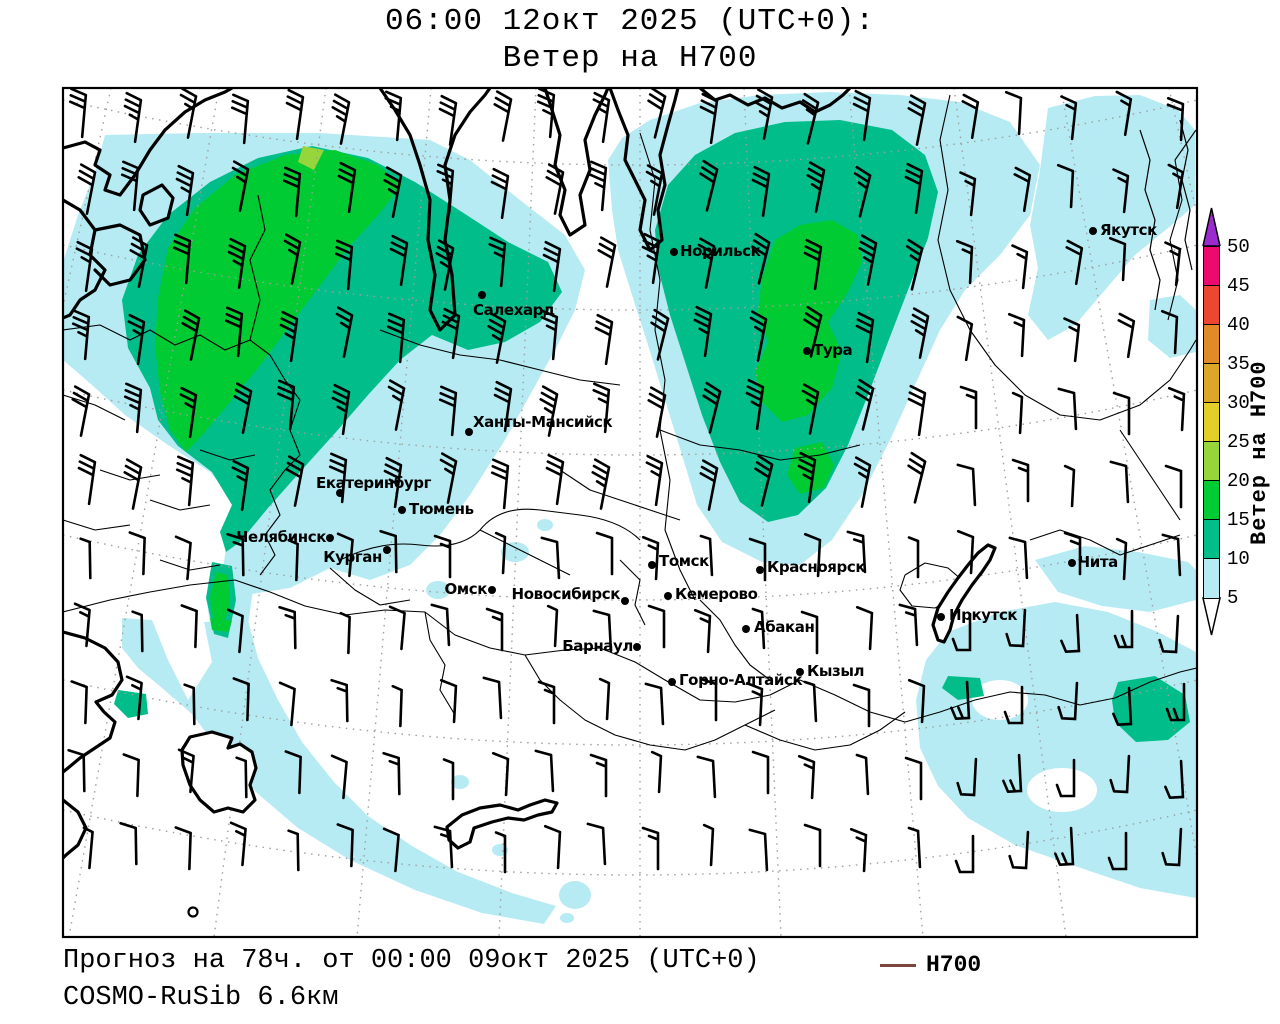 The height and width of the screenshot is (1024, 1280). What do you see at coordinates (1238, 286) in the screenshot?
I see `colorbar-tick: 45` at bounding box center [1238, 286].